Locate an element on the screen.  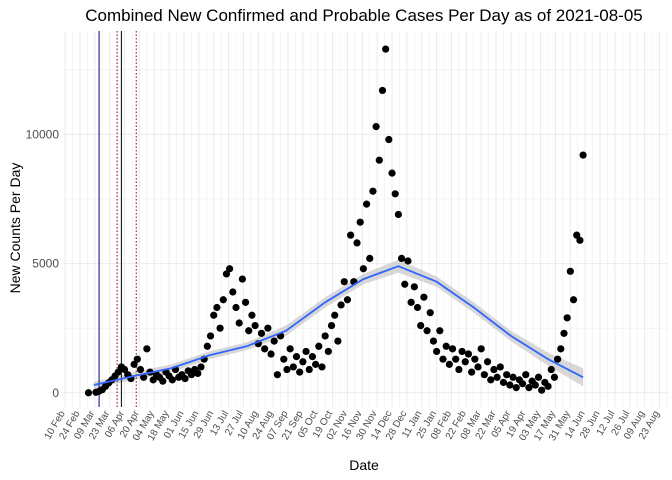
y-axis-ticks: 0 5000 10000 is located at coordinates (43, 263).